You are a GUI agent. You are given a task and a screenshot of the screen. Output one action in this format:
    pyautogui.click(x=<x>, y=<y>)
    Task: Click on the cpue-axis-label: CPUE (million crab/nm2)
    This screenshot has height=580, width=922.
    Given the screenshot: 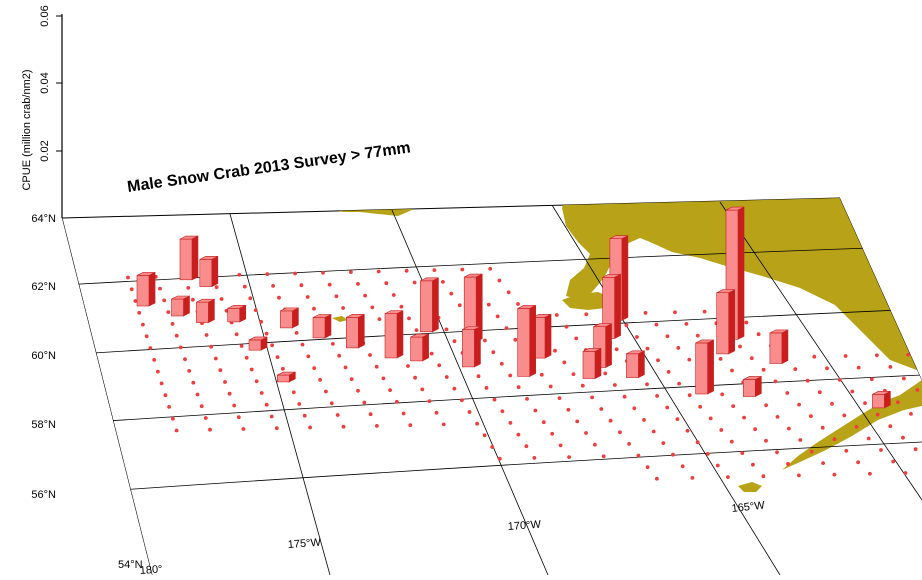 What is the action you would take?
    pyautogui.click(x=27, y=129)
    